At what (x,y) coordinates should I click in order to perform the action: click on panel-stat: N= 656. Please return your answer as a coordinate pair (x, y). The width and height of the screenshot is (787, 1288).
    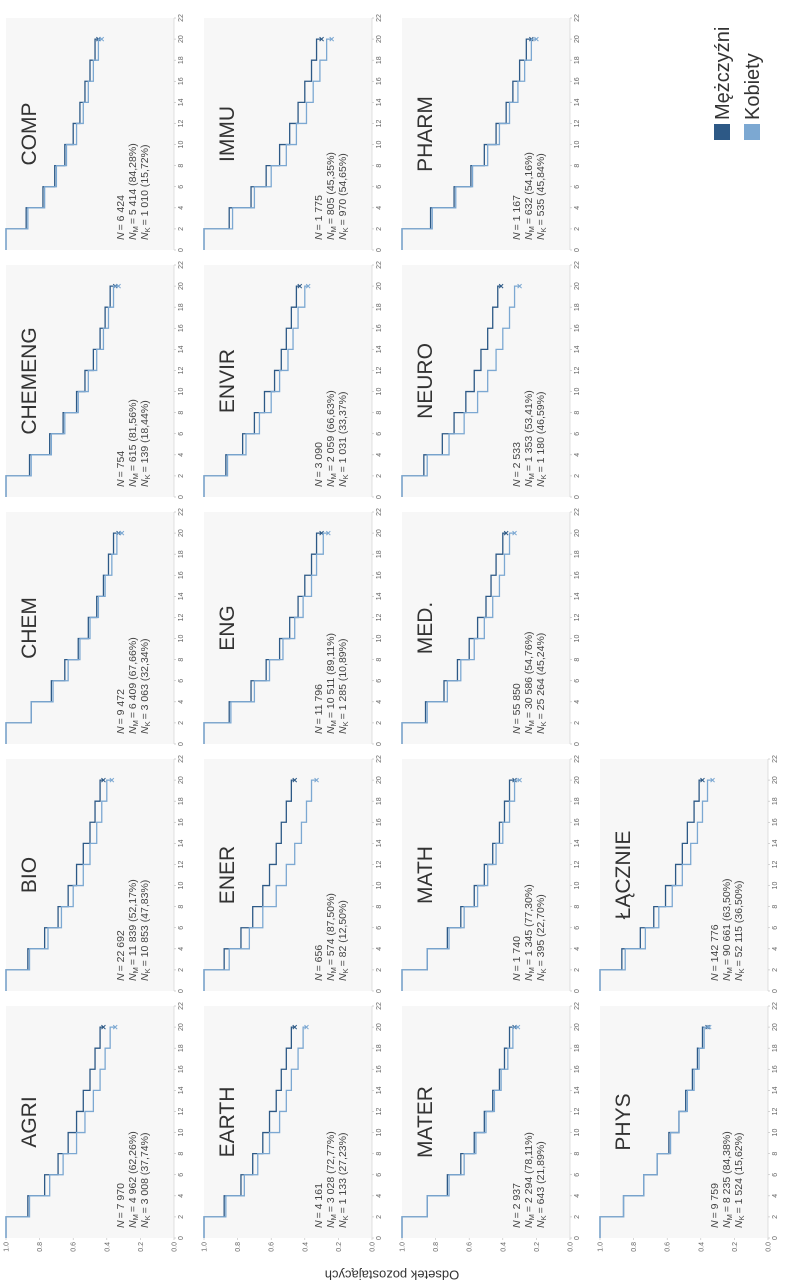
    Looking at the image, I should click on (319, 963).